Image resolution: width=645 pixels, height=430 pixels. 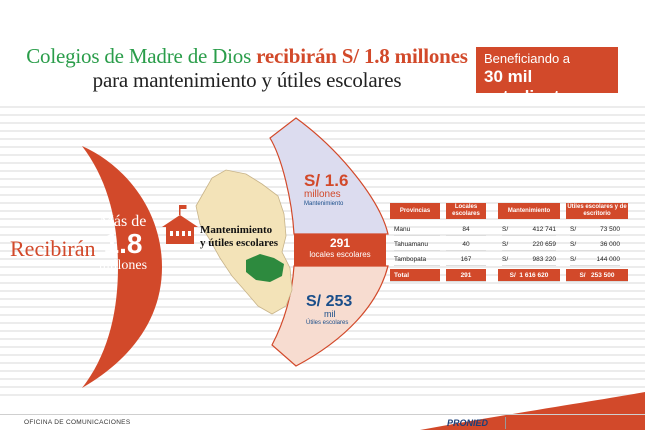 I want to click on madre-de-dios-region, so click(x=265, y=268).